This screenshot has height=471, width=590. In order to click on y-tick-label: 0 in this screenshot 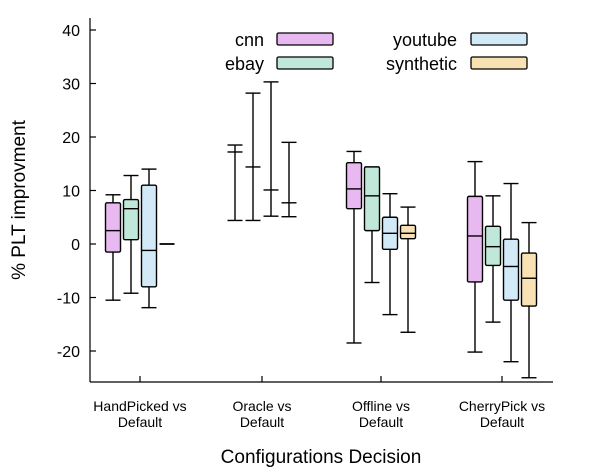, I will do `click(75, 245)`.